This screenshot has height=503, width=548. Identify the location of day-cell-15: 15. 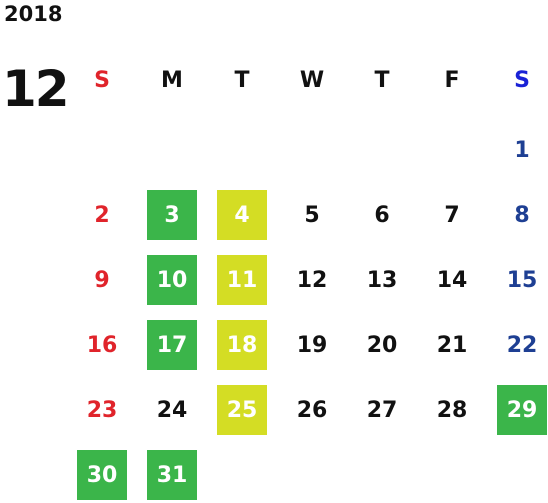
(522, 280).